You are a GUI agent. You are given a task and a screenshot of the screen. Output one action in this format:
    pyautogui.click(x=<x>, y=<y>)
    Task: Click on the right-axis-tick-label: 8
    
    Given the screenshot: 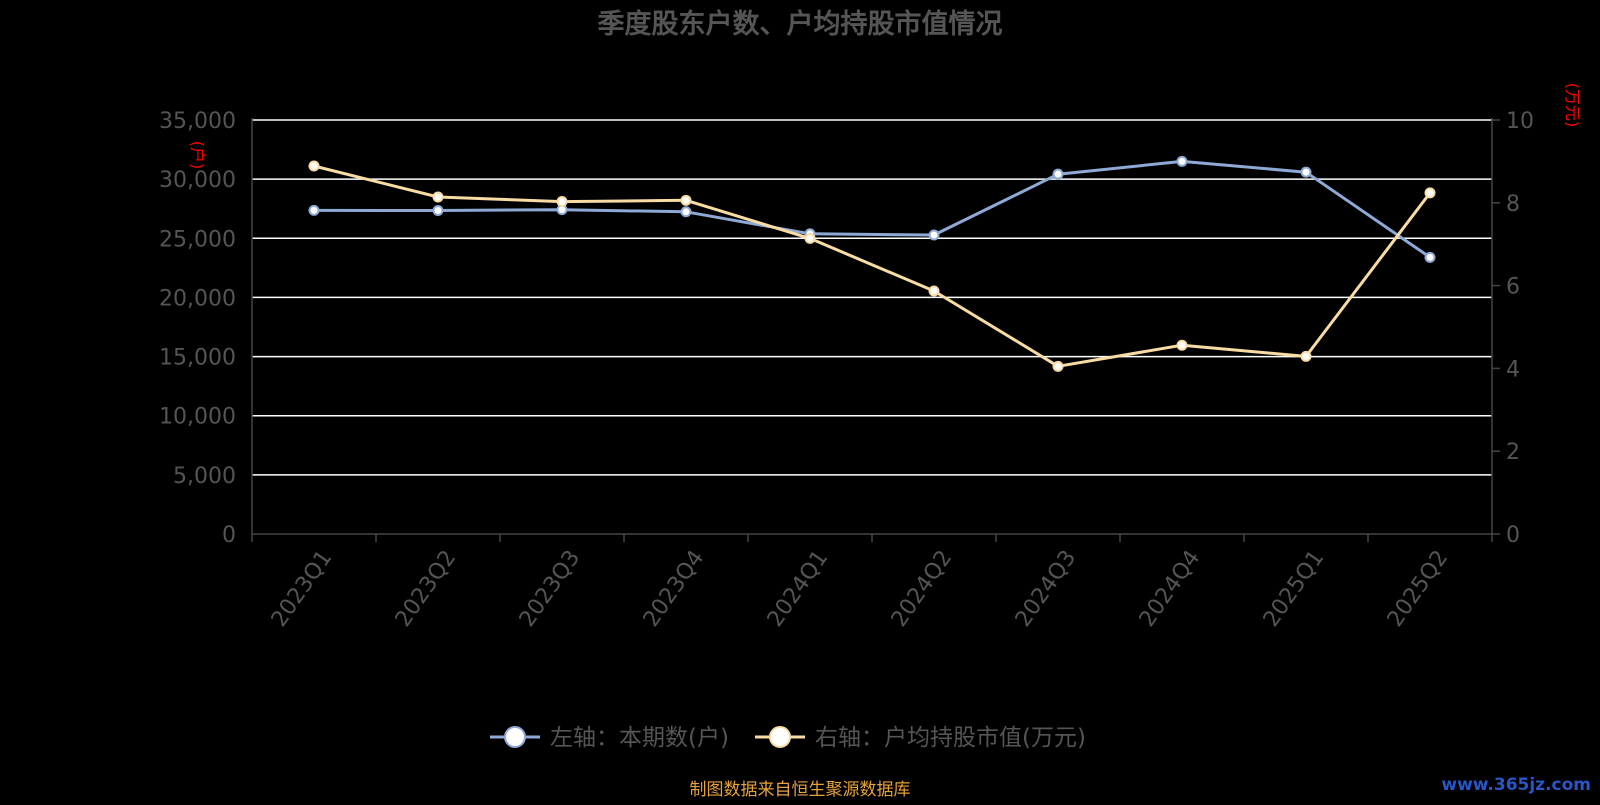 What is the action you would take?
    pyautogui.click(x=1513, y=204)
    